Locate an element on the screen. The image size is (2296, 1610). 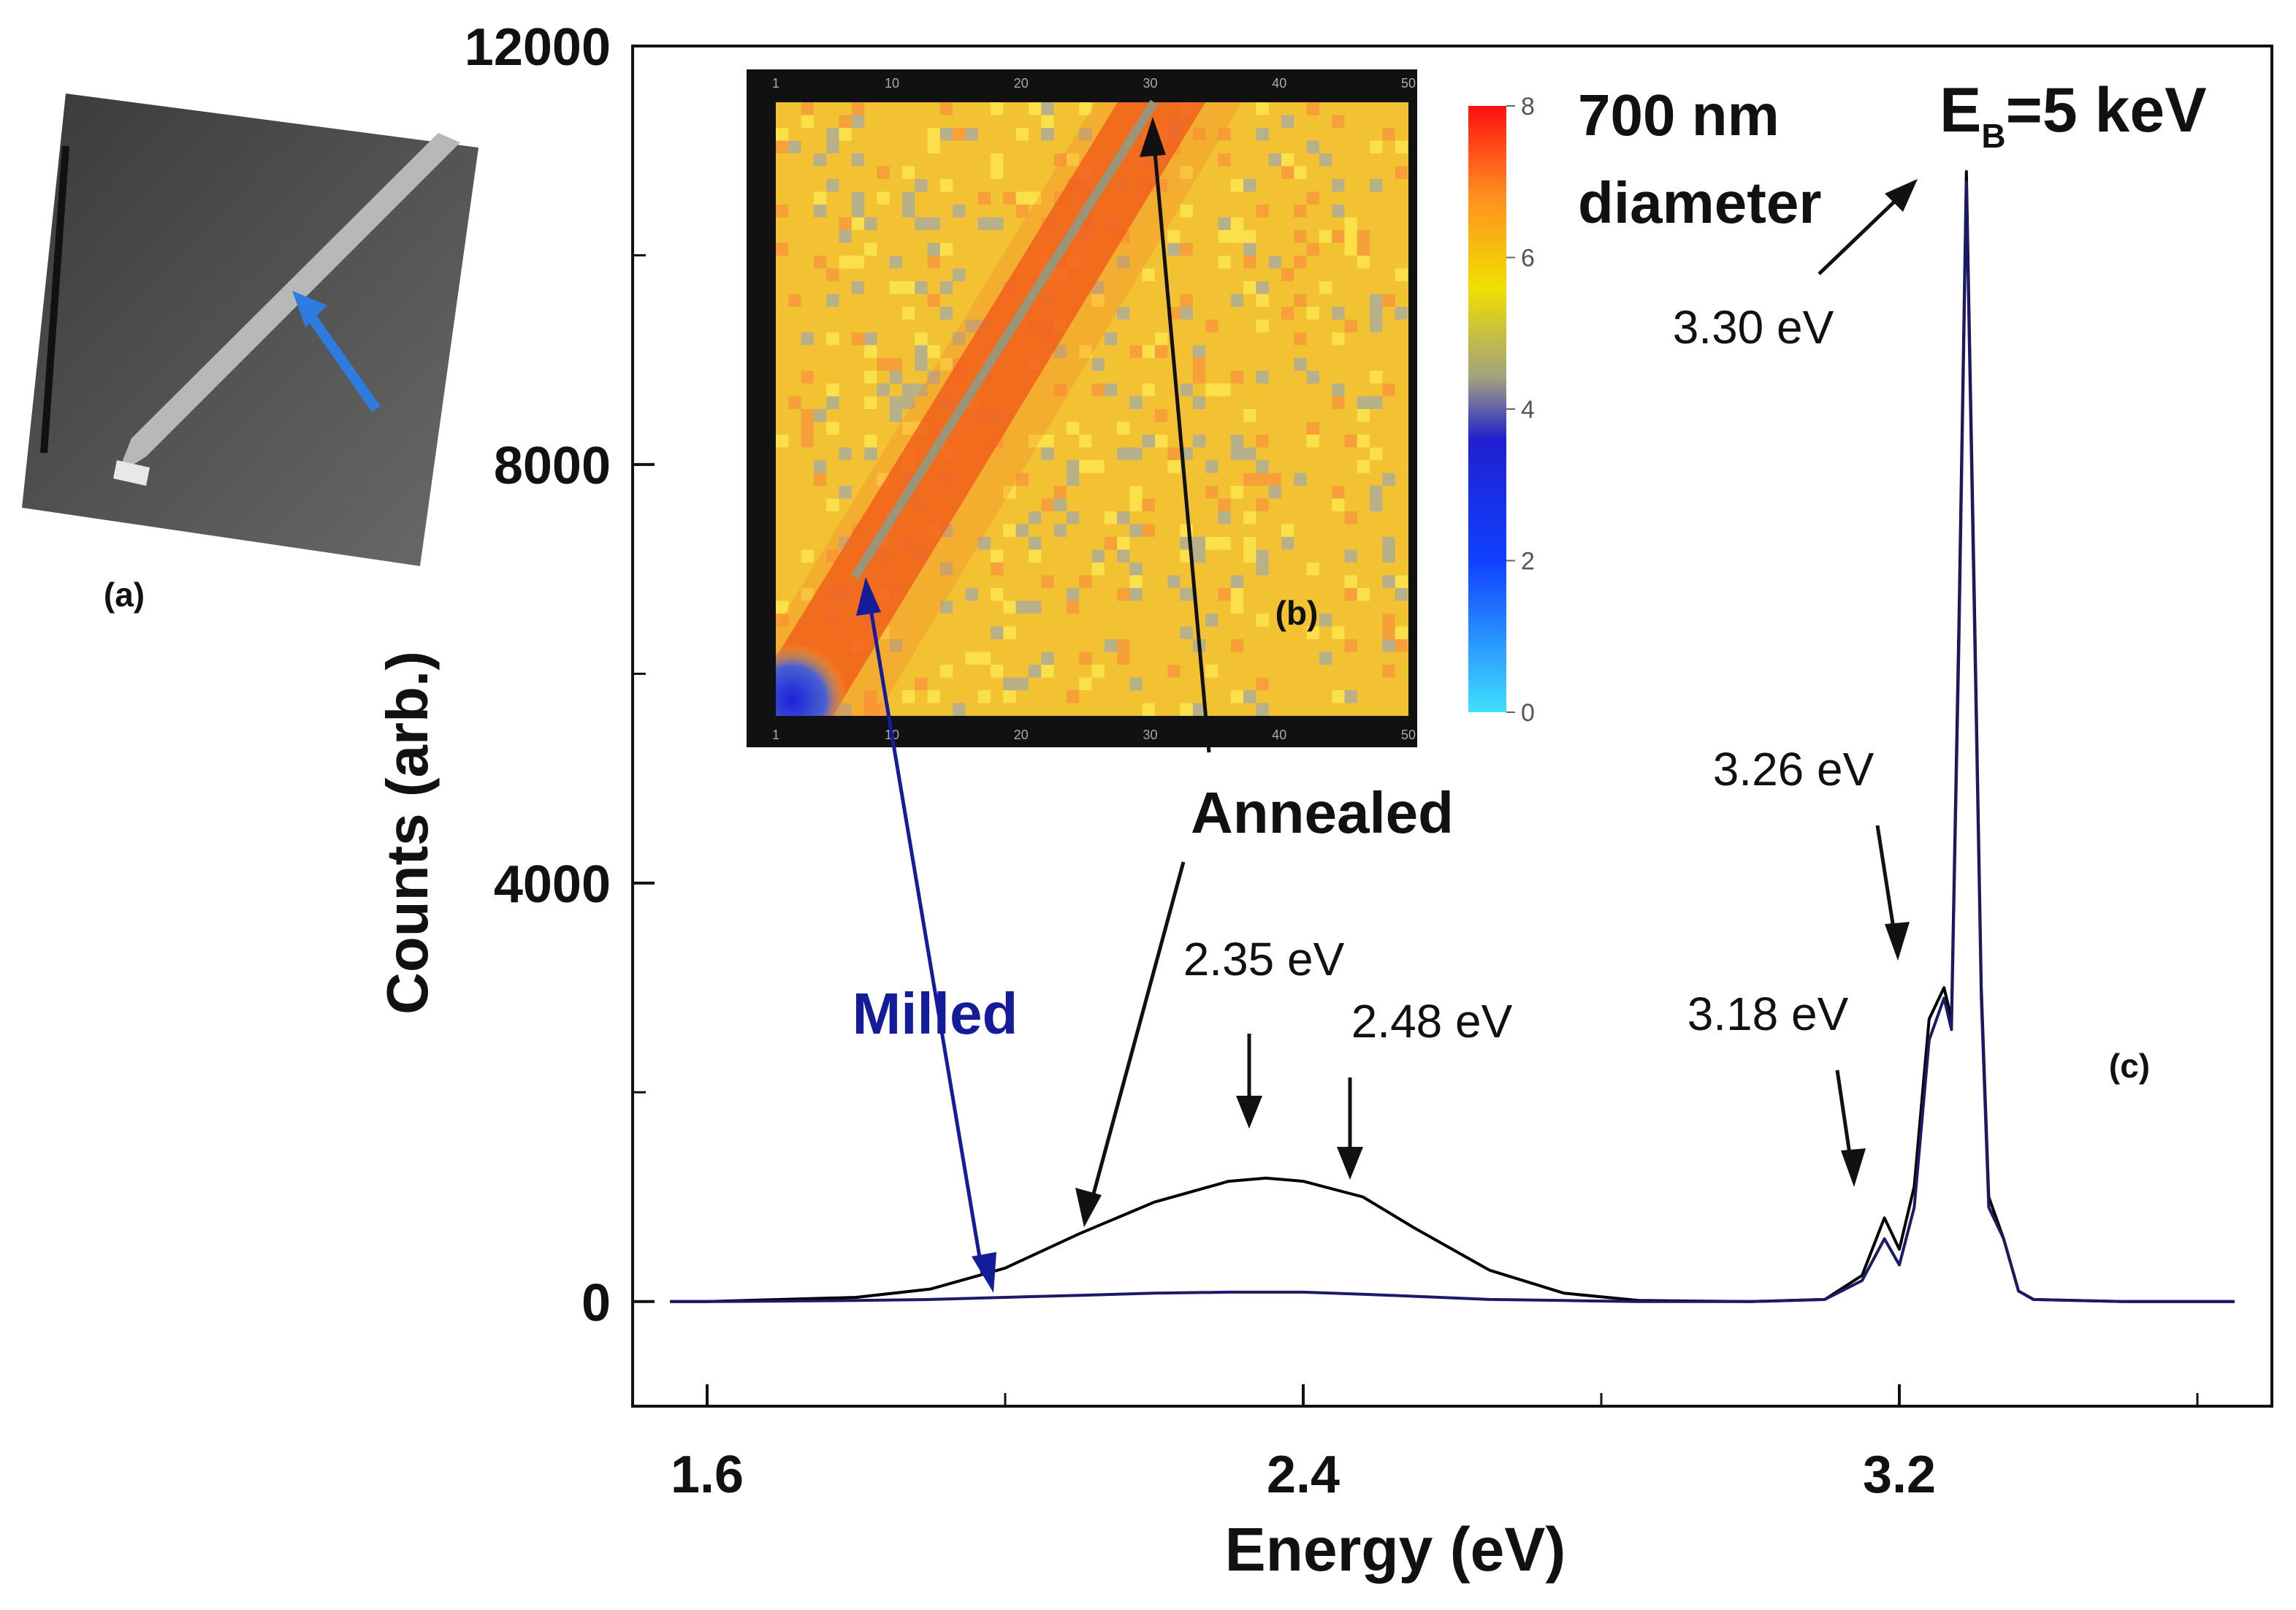
map-bottom-tick-4: 40 is located at coordinates (1279, 735).